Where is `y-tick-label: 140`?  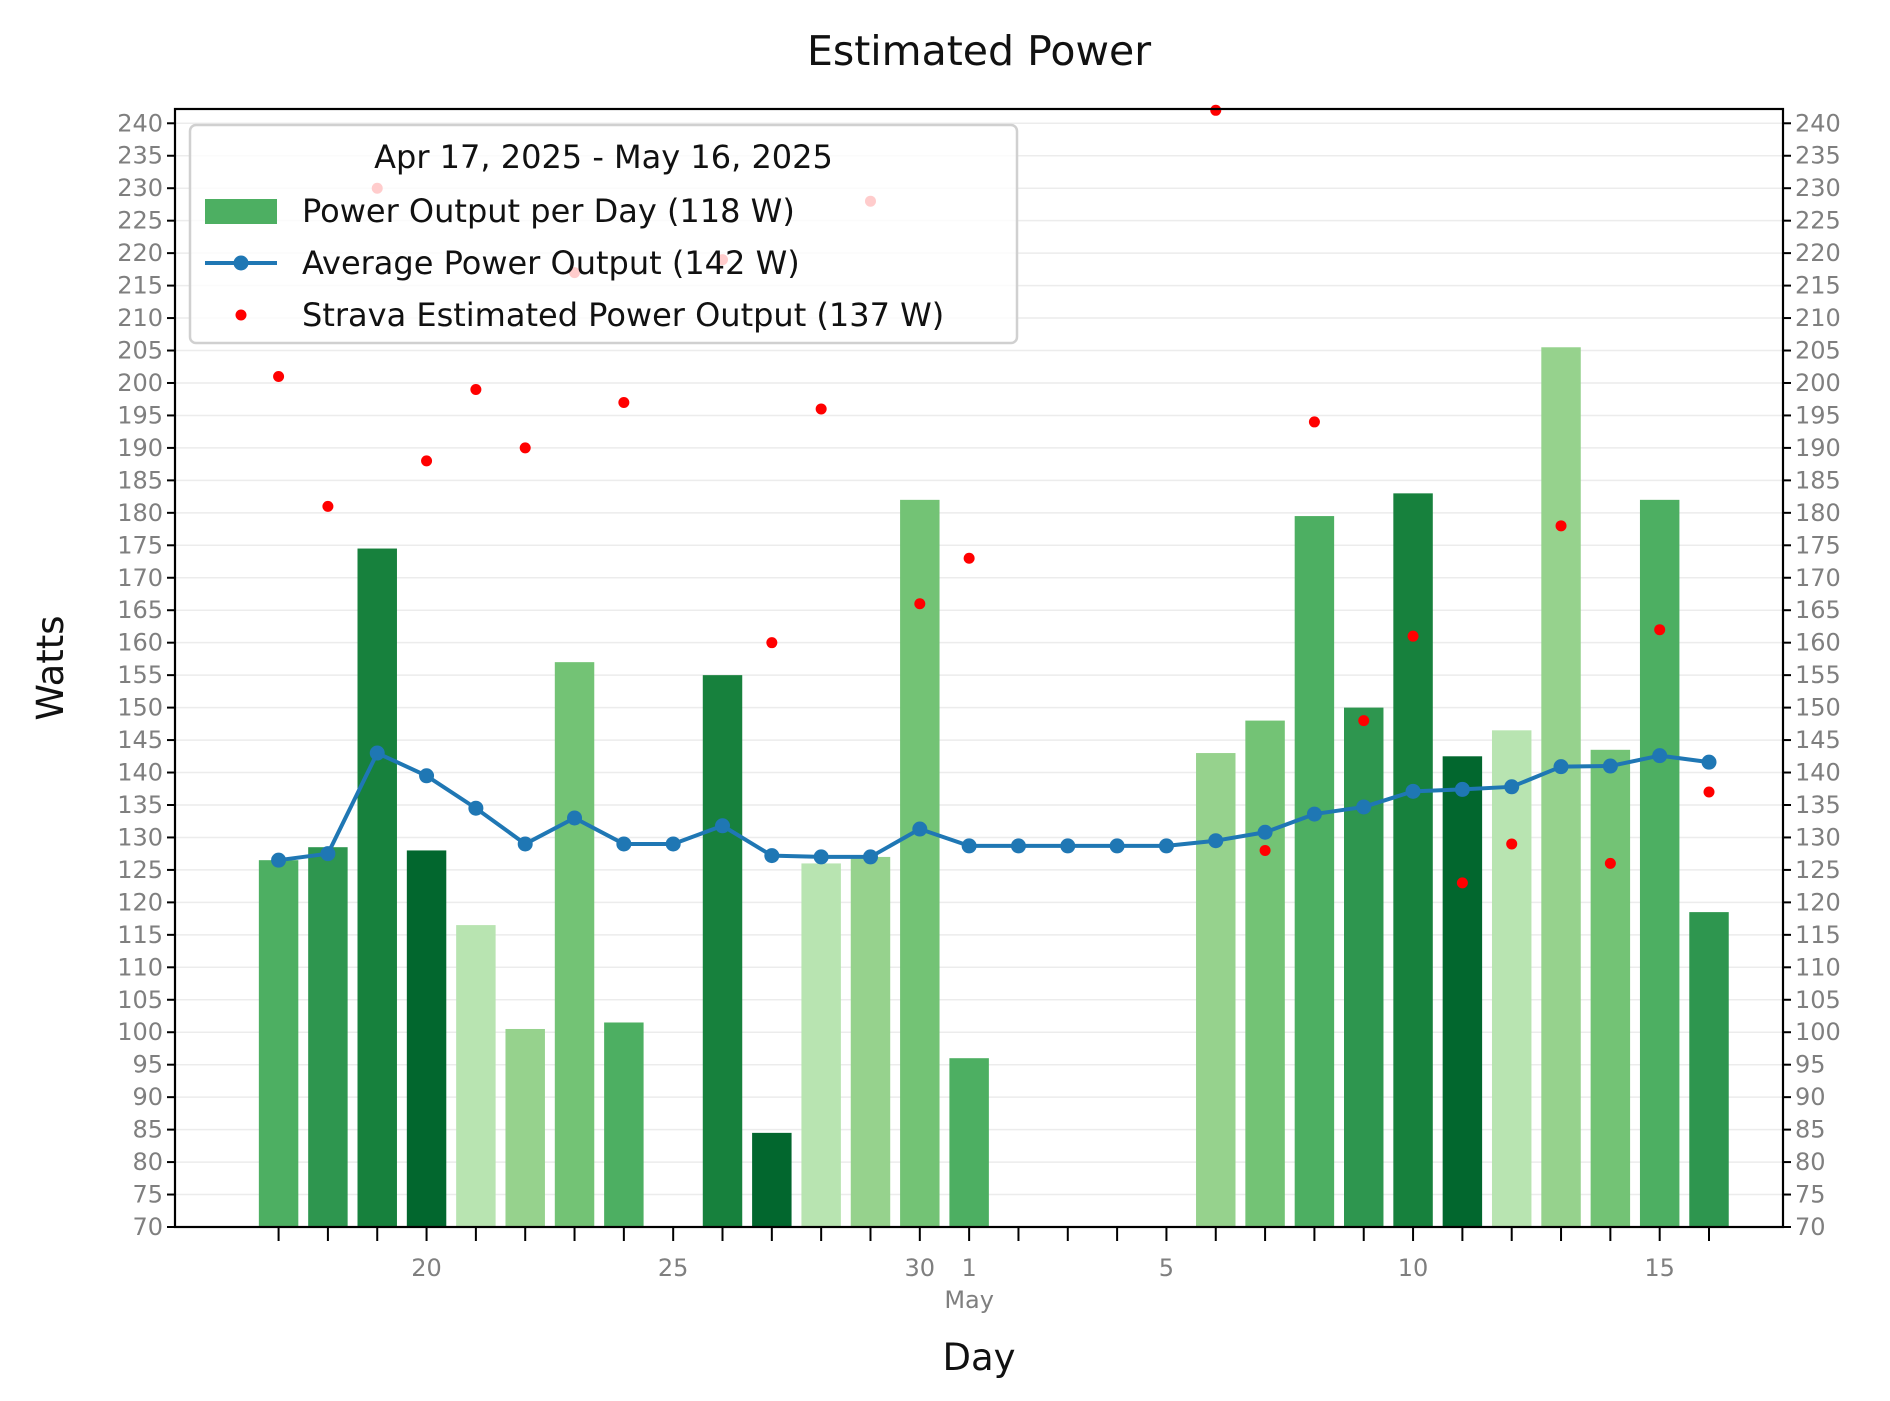 y-tick-label: 140 is located at coordinates (140, 773).